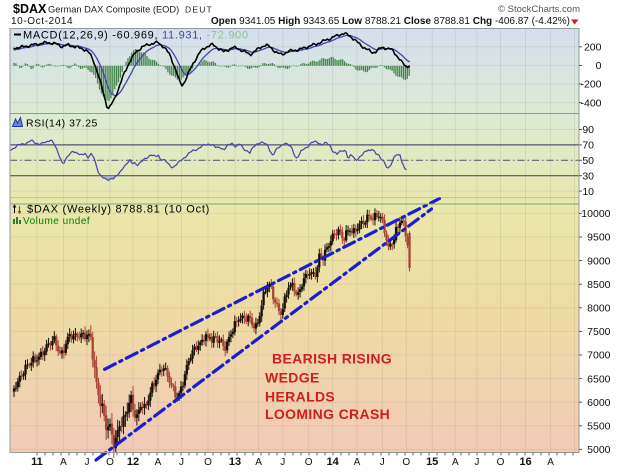  What do you see at coordinates (539, 9) in the screenshot?
I see `svg-text: © StockCharts.com` at bounding box center [539, 9].